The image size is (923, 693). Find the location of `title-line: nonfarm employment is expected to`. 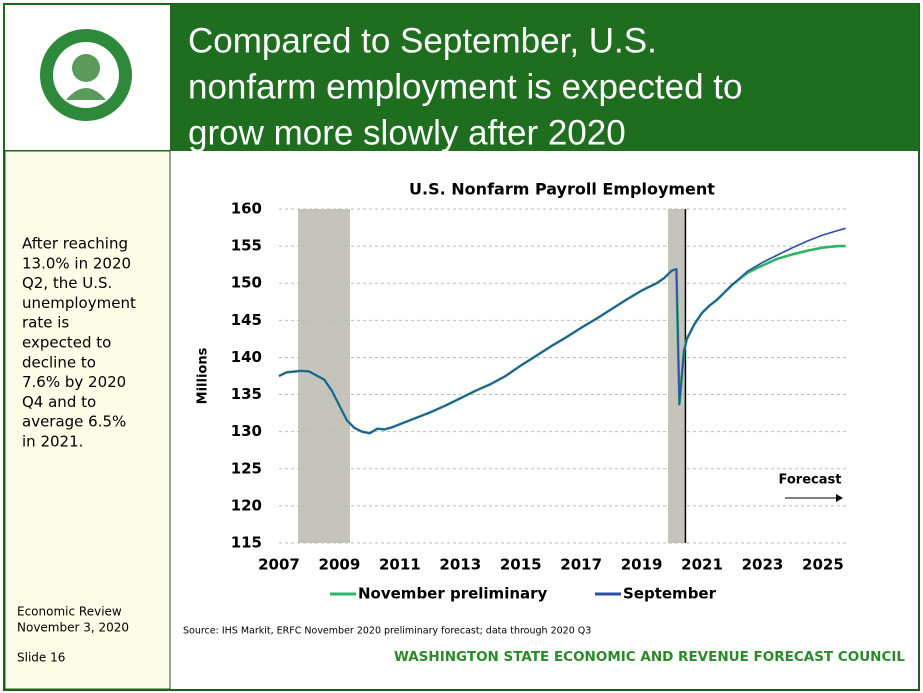

title-line: nonfarm employment is expected to is located at coordinates (465, 86).